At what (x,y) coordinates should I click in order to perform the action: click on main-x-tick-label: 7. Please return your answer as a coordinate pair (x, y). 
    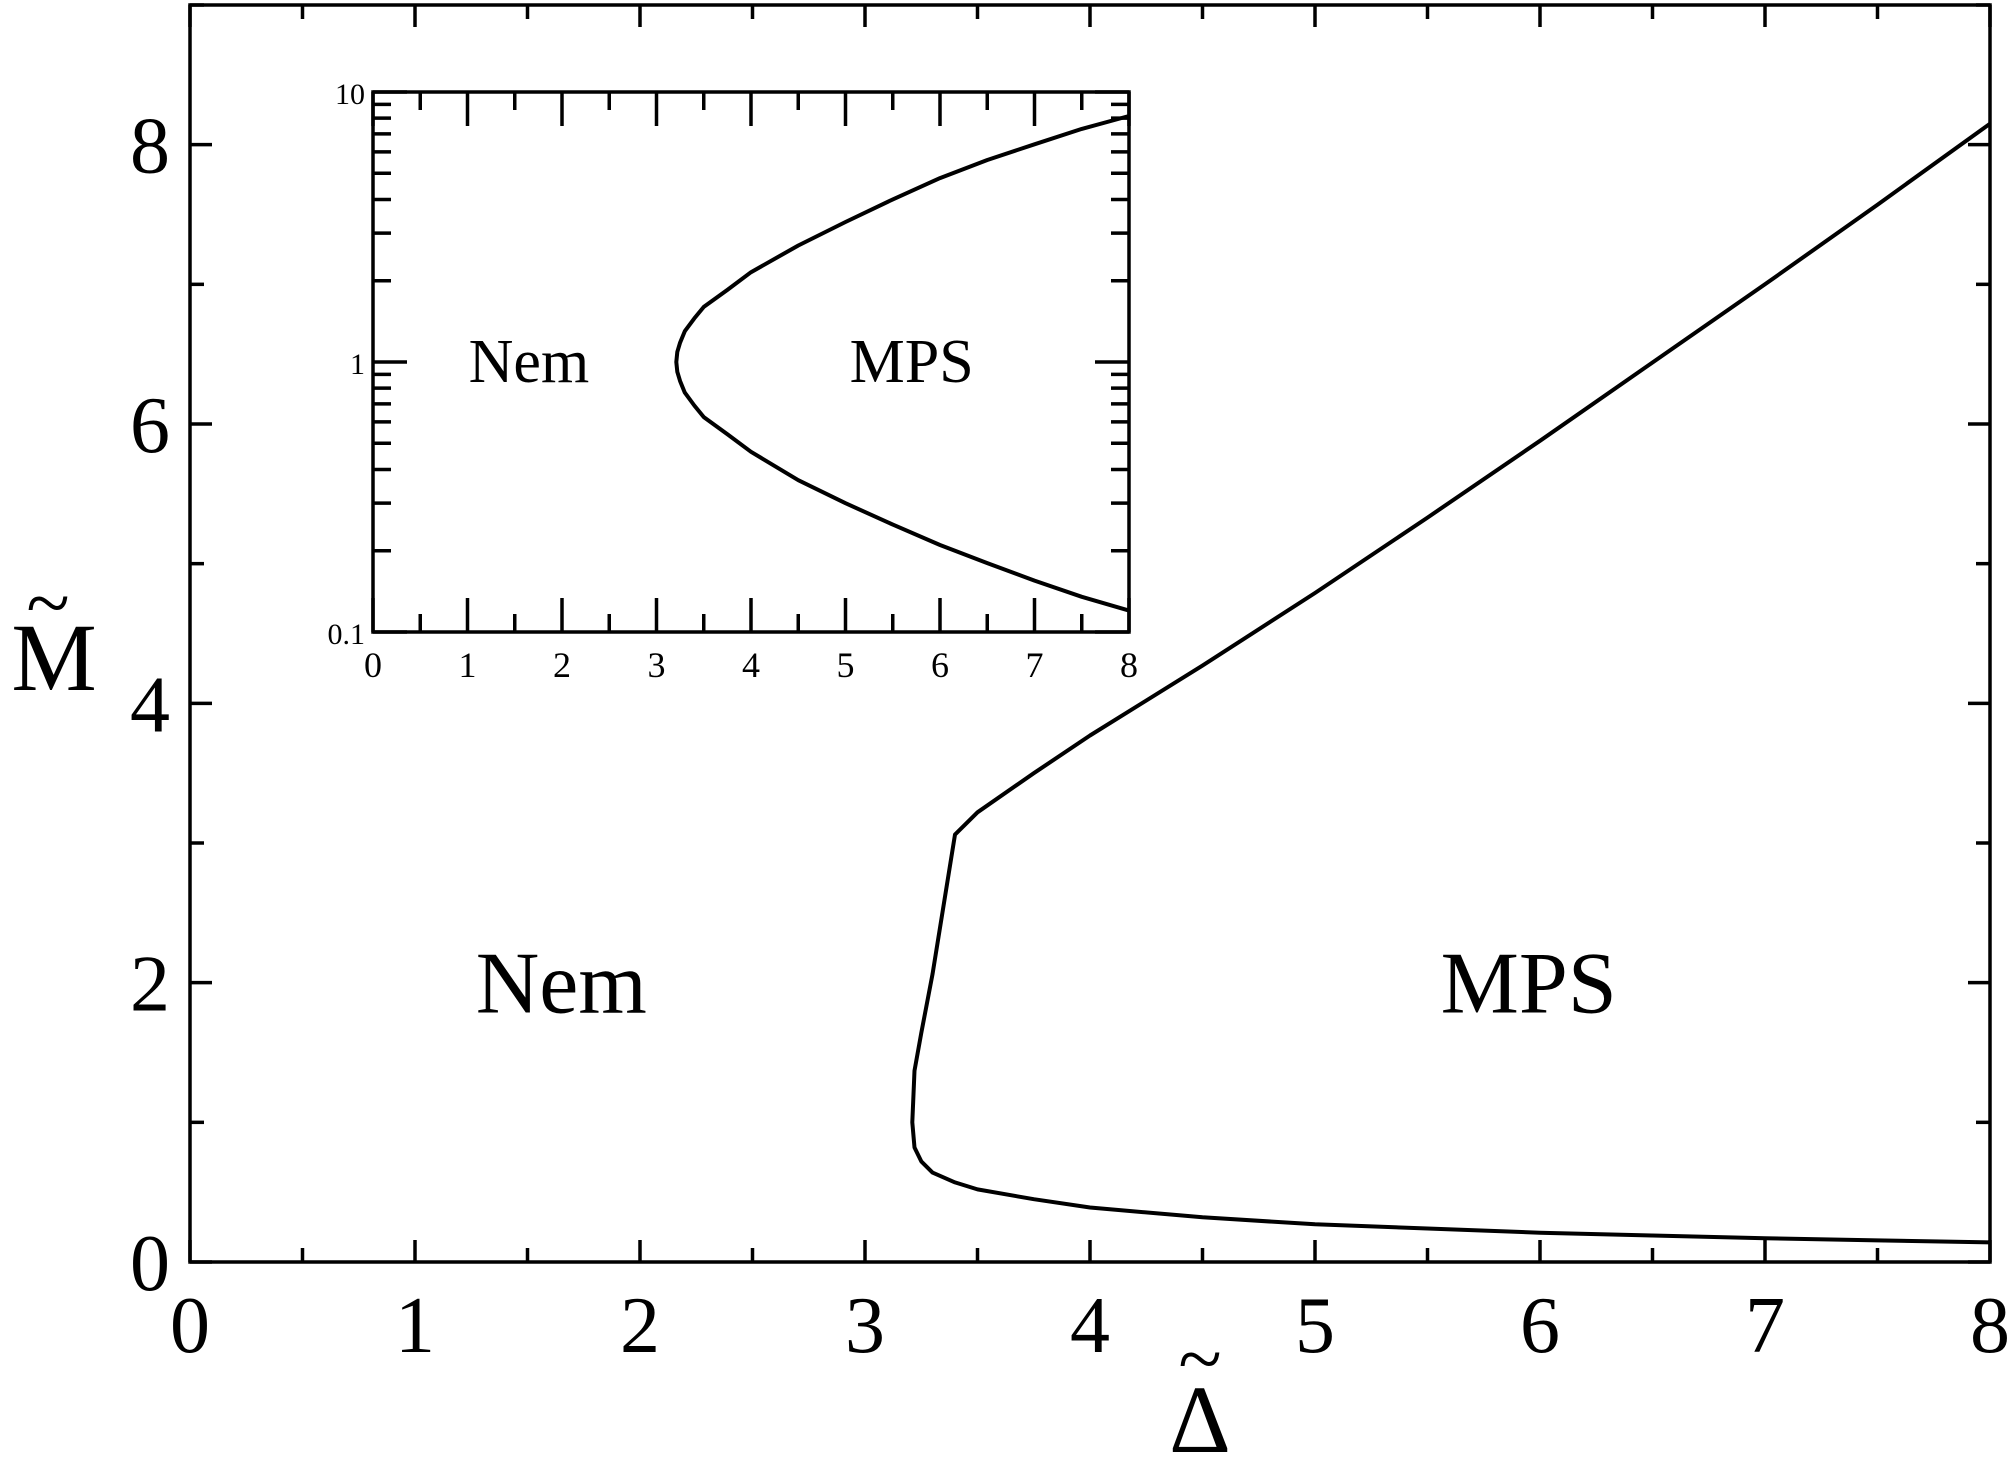
    Looking at the image, I should click on (1765, 1326).